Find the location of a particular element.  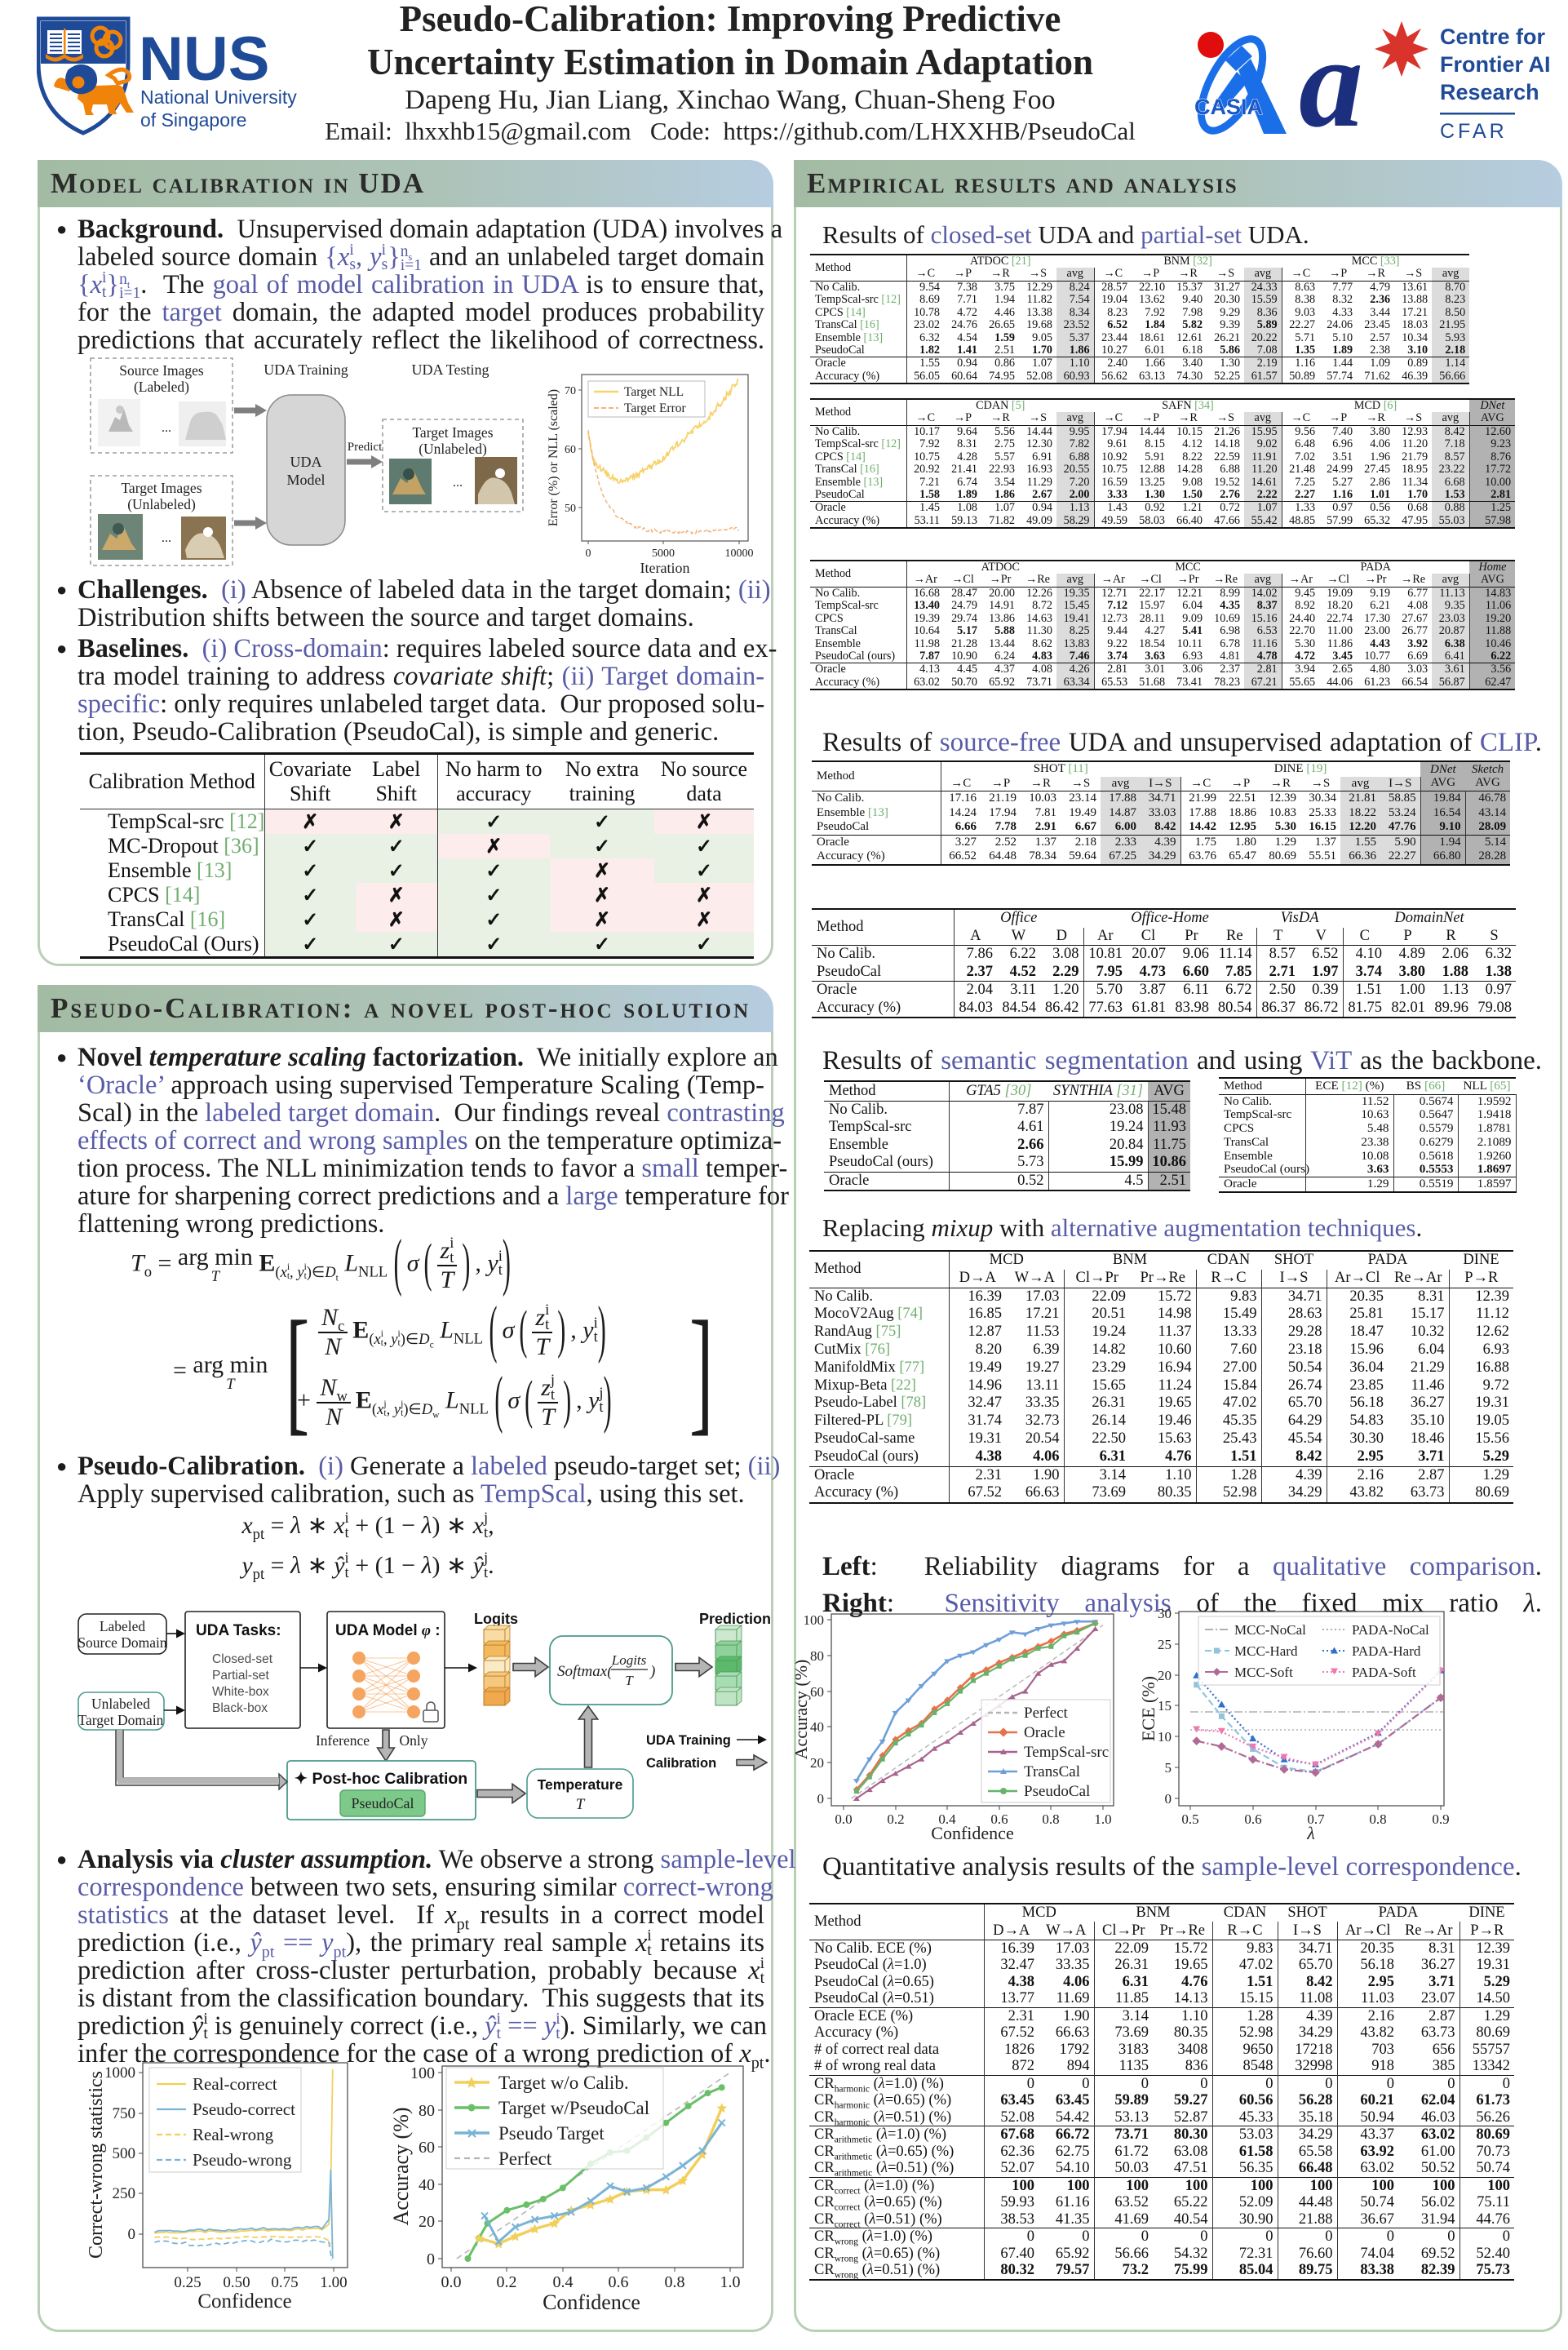

svg-text: PADA-NoCal is located at coordinates (1390, 1630).